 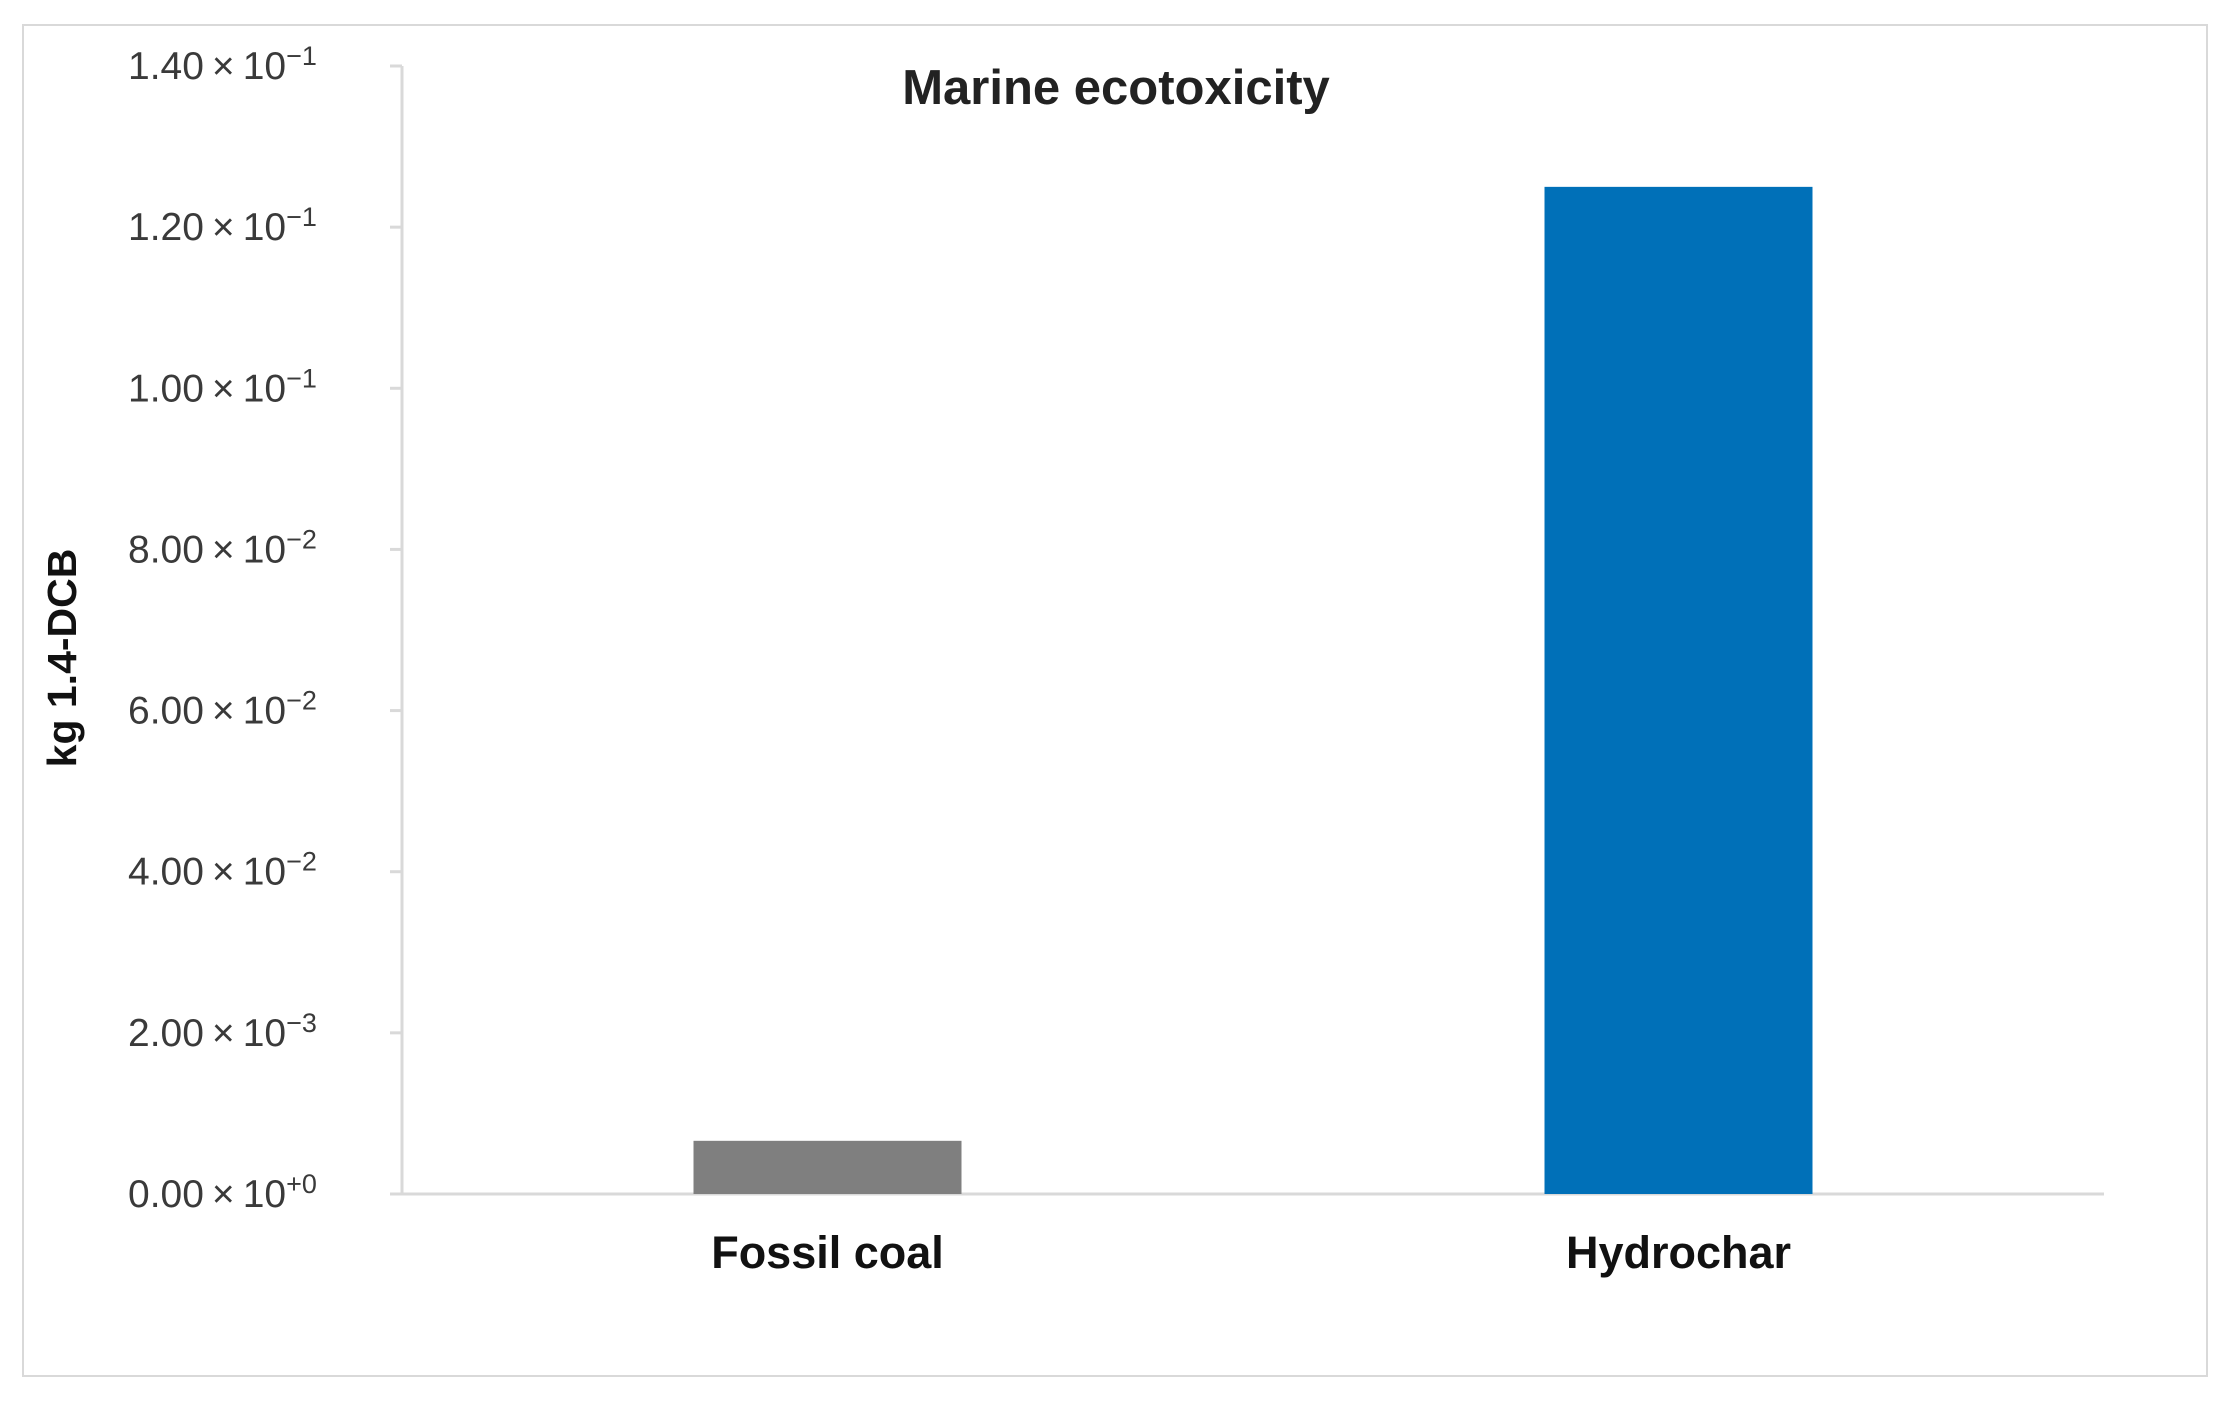 I want to click on y-tick-label: 4.00 × 10⁻², so click(x=222, y=870).